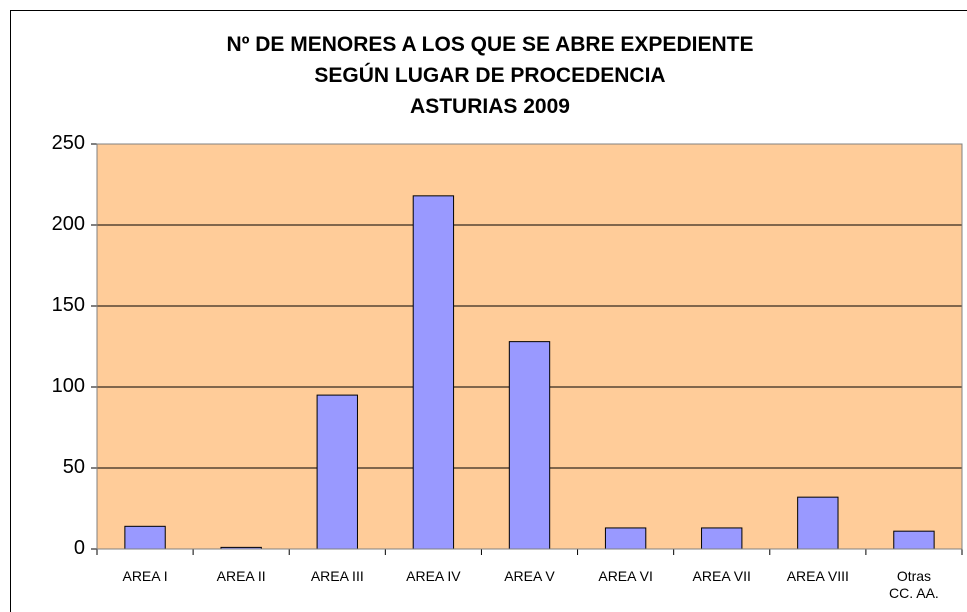  I want to click on x-tick-label: AREA VIII, so click(817, 576).